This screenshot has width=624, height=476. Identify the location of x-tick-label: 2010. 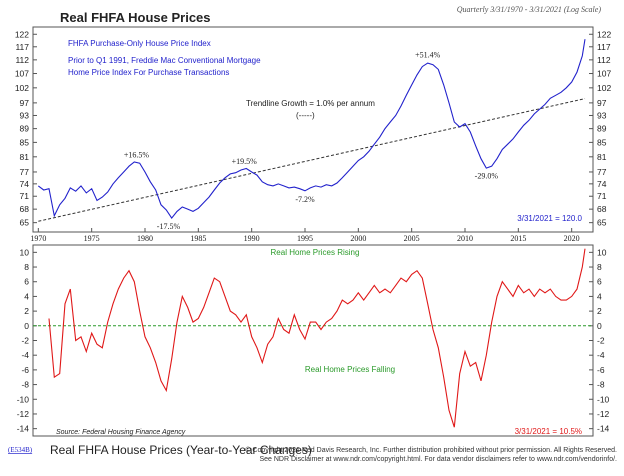
(465, 238).